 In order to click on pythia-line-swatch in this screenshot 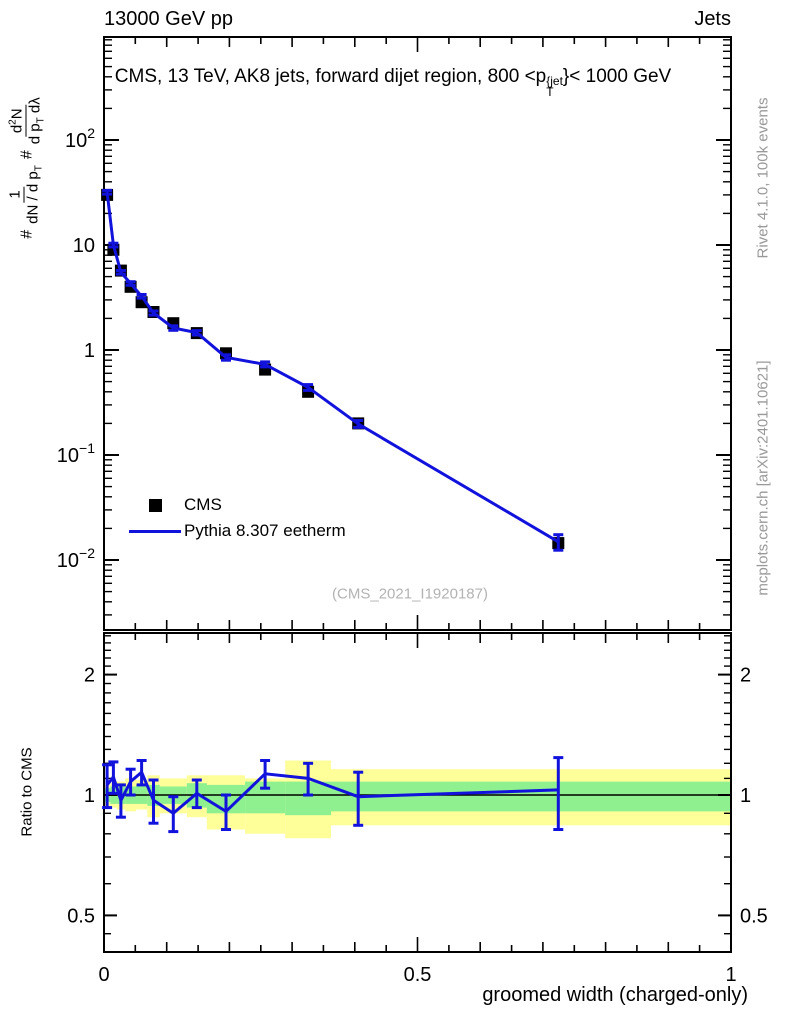, I will do `click(155, 531)`.